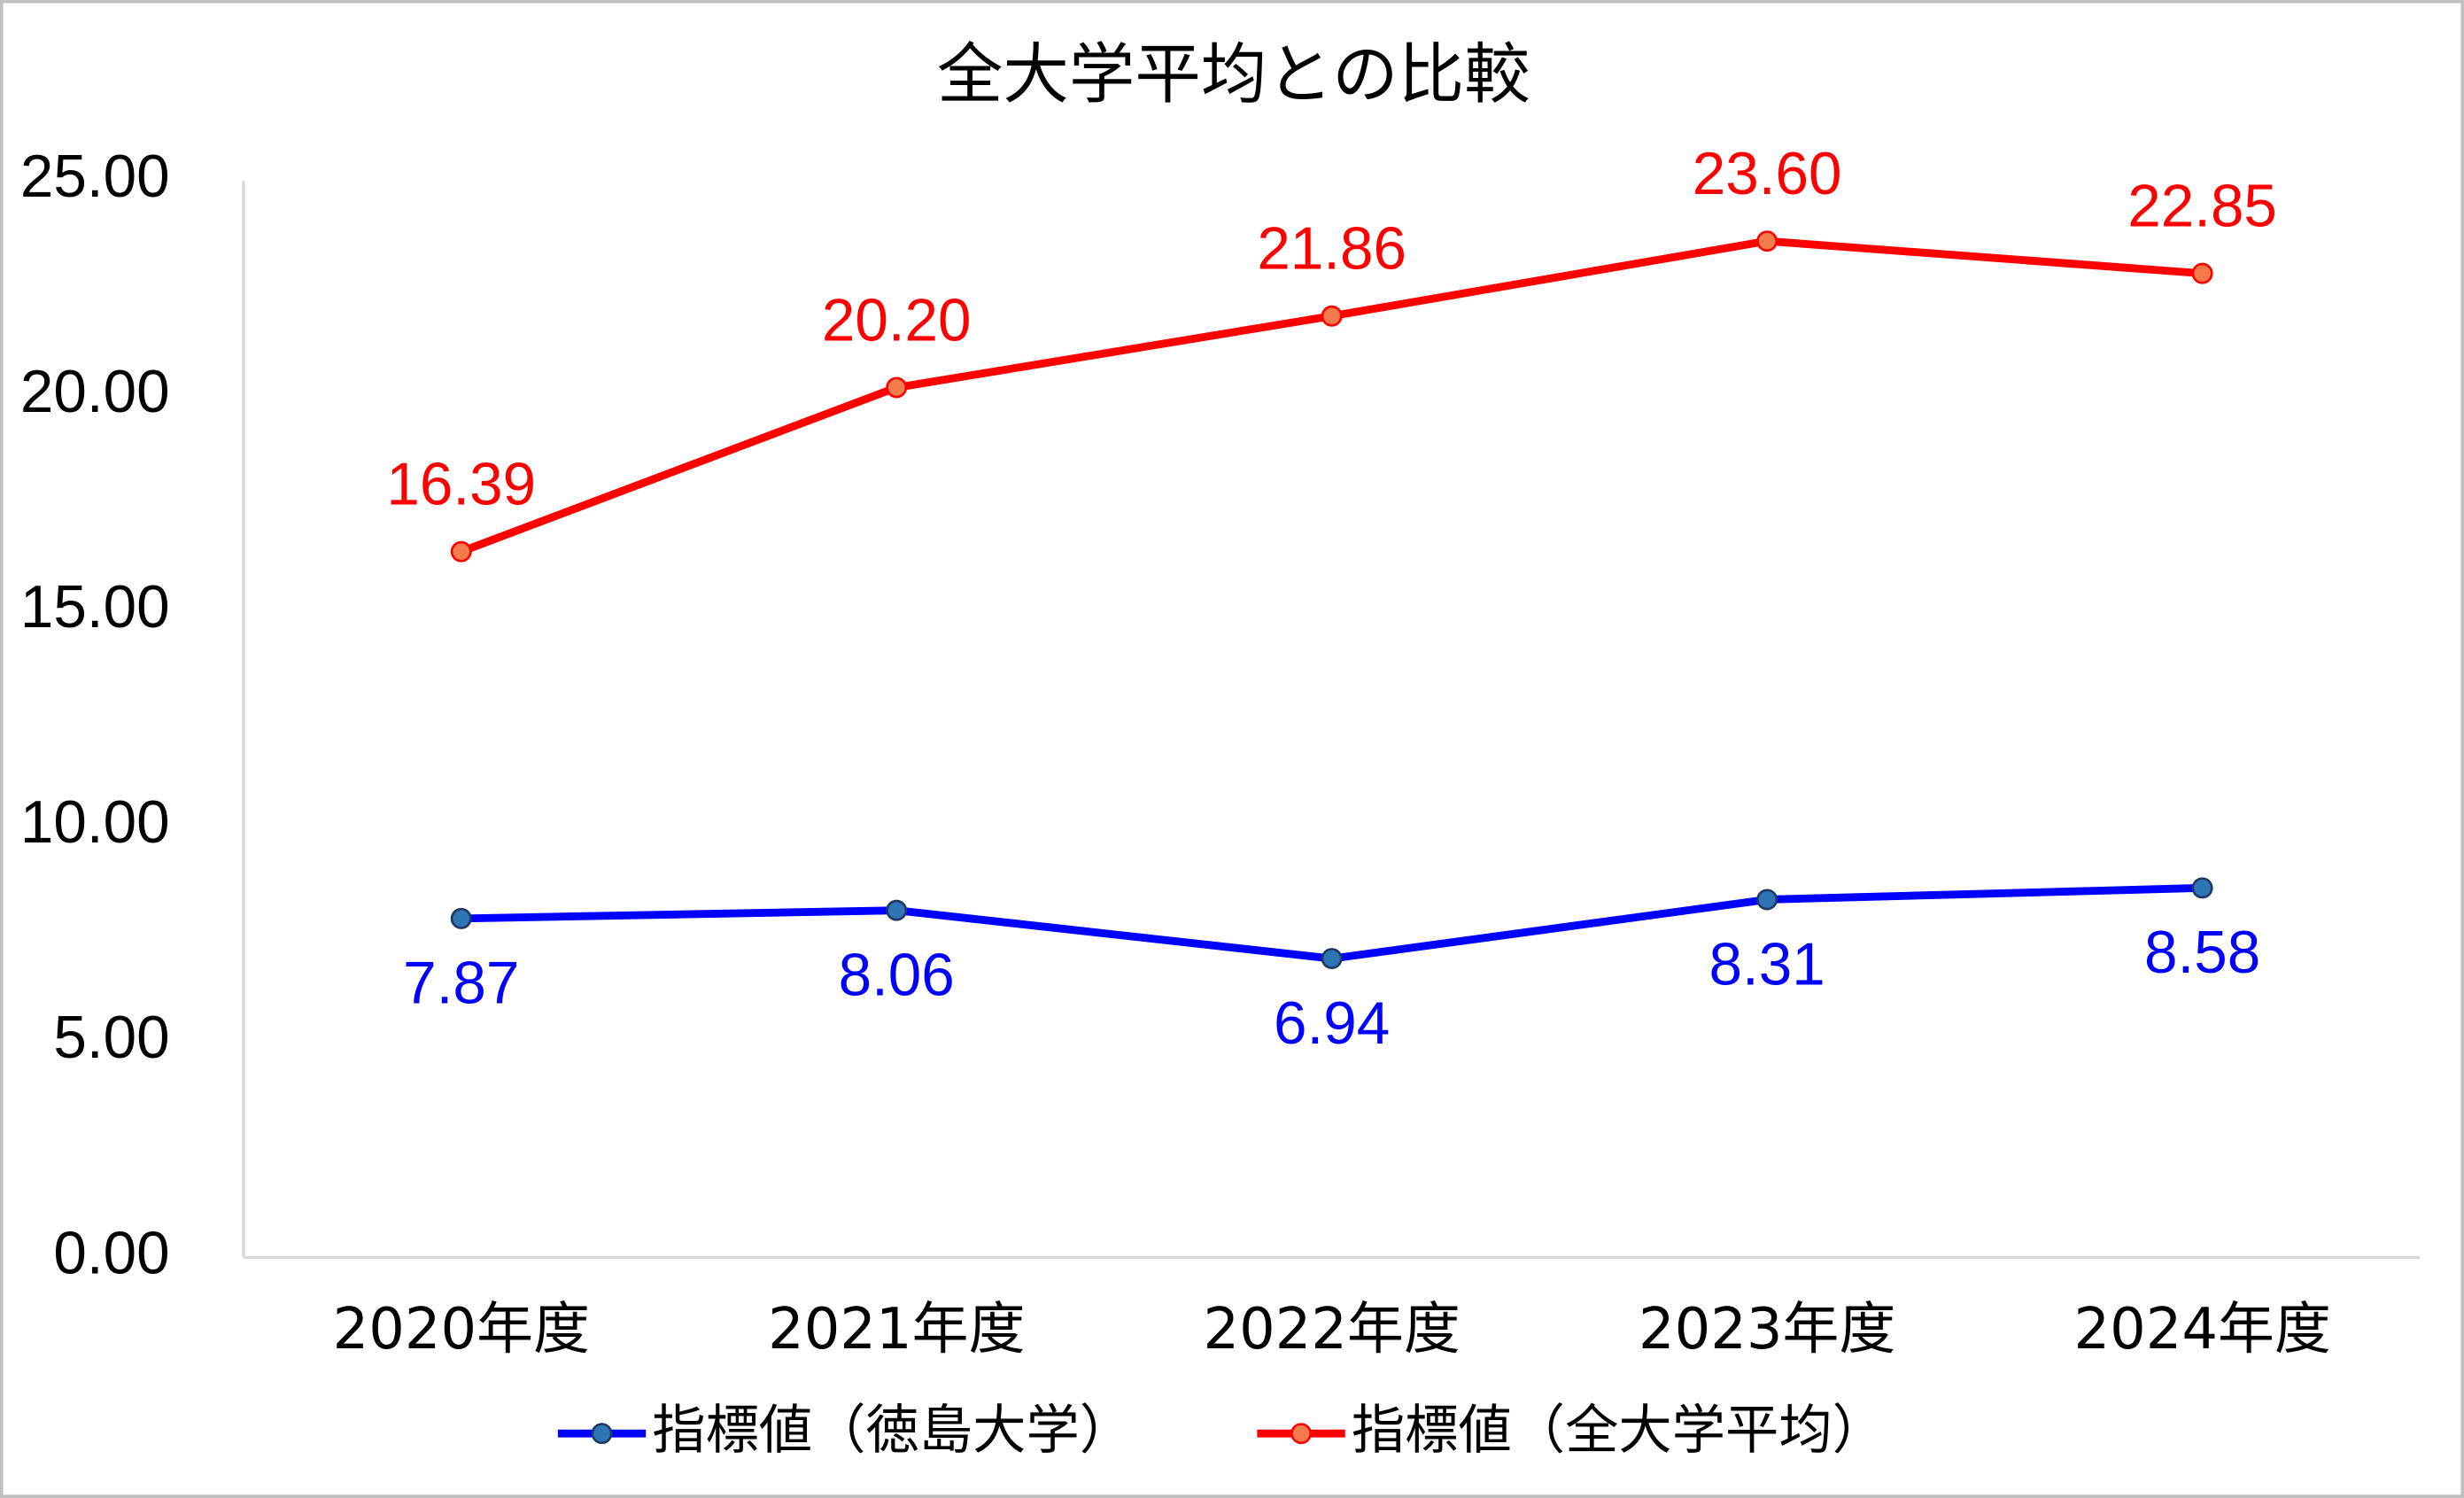 This screenshot has height=1498, width=2464. What do you see at coordinates (111, 1253) in the screenshot?
I see `y-tick-label: 0.00` at bounding box center [111, 1253].